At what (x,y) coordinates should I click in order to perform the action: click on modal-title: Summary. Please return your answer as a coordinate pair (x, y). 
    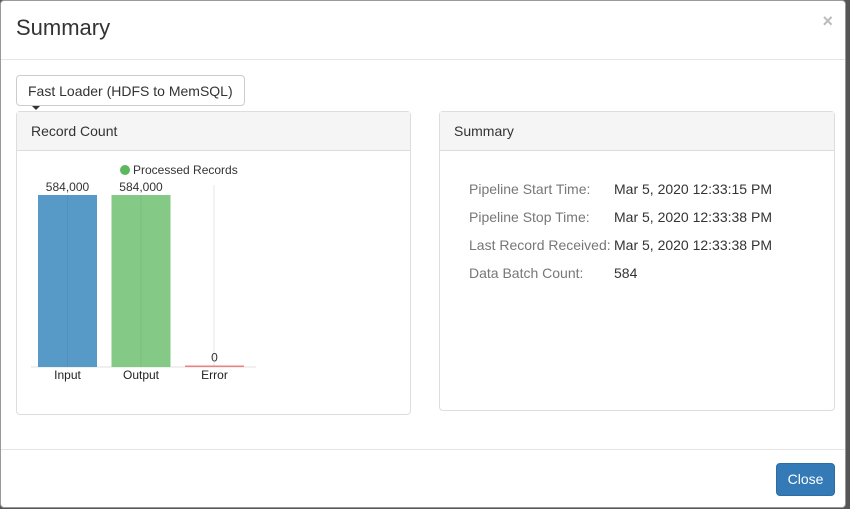
    Looking at the image, I should click on (63, 27).